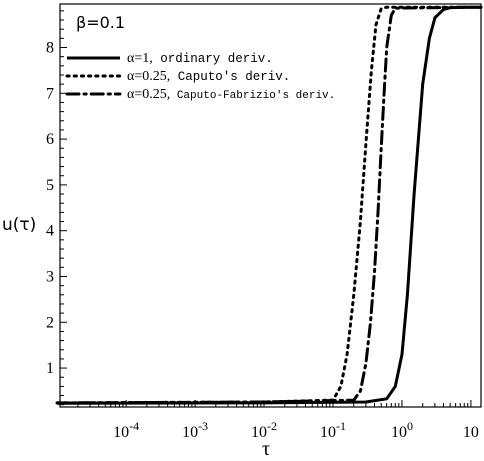  I want to click on y-tick-label: 1, so click(50, 368).